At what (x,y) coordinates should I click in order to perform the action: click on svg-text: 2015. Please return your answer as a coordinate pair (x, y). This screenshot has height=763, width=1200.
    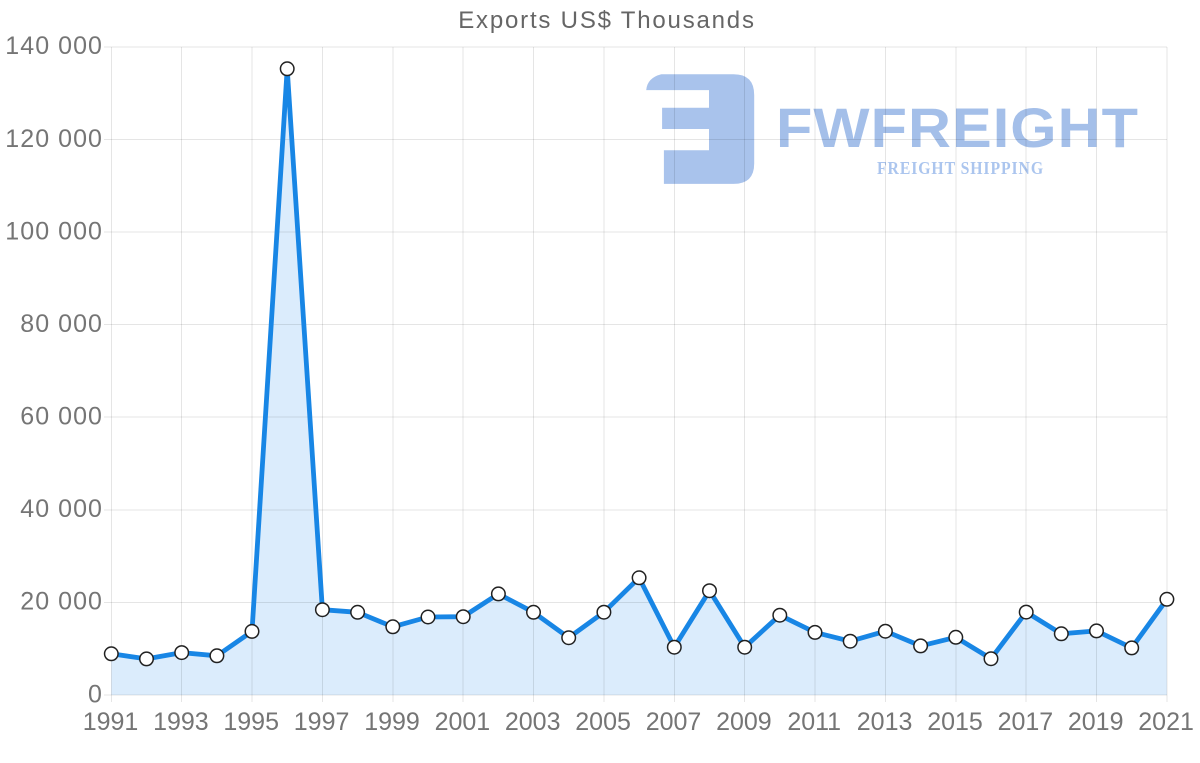
    Looking at the image, I should click on (955, 722).